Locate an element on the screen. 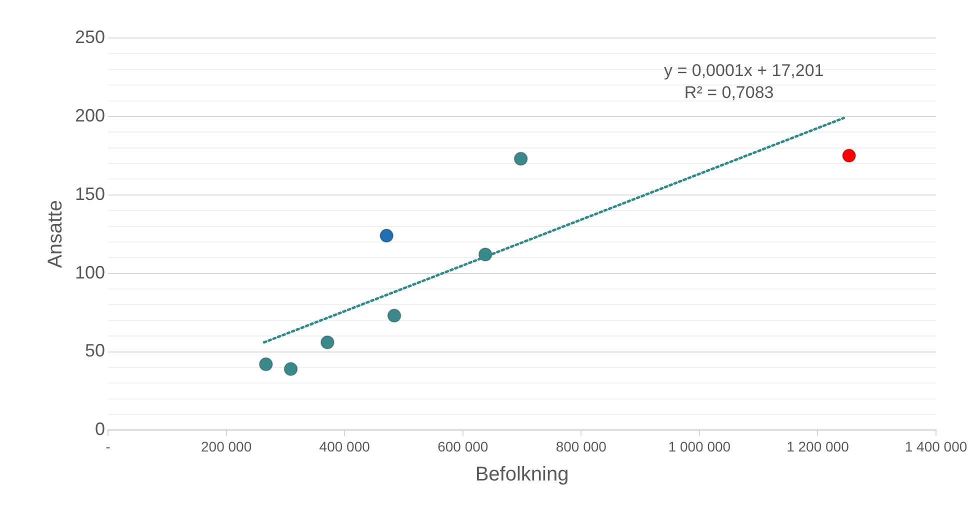 The width and height of the screenshot is (976, 509). y-tick-label: 150 is located at coordinates (90, 194).